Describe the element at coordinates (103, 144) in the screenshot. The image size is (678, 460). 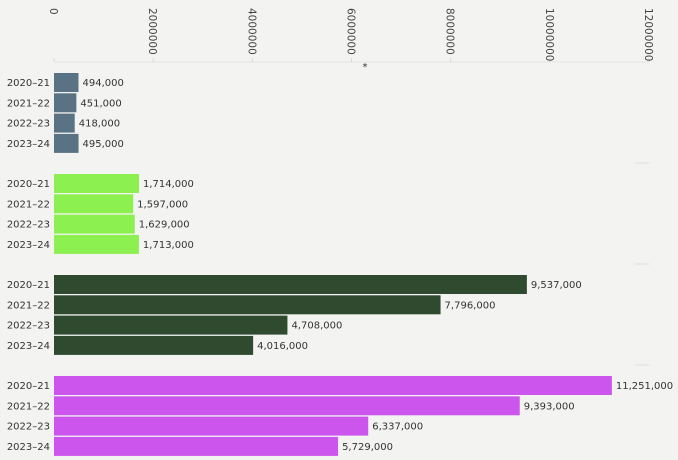
I see `value-label: 495,000` at that location.